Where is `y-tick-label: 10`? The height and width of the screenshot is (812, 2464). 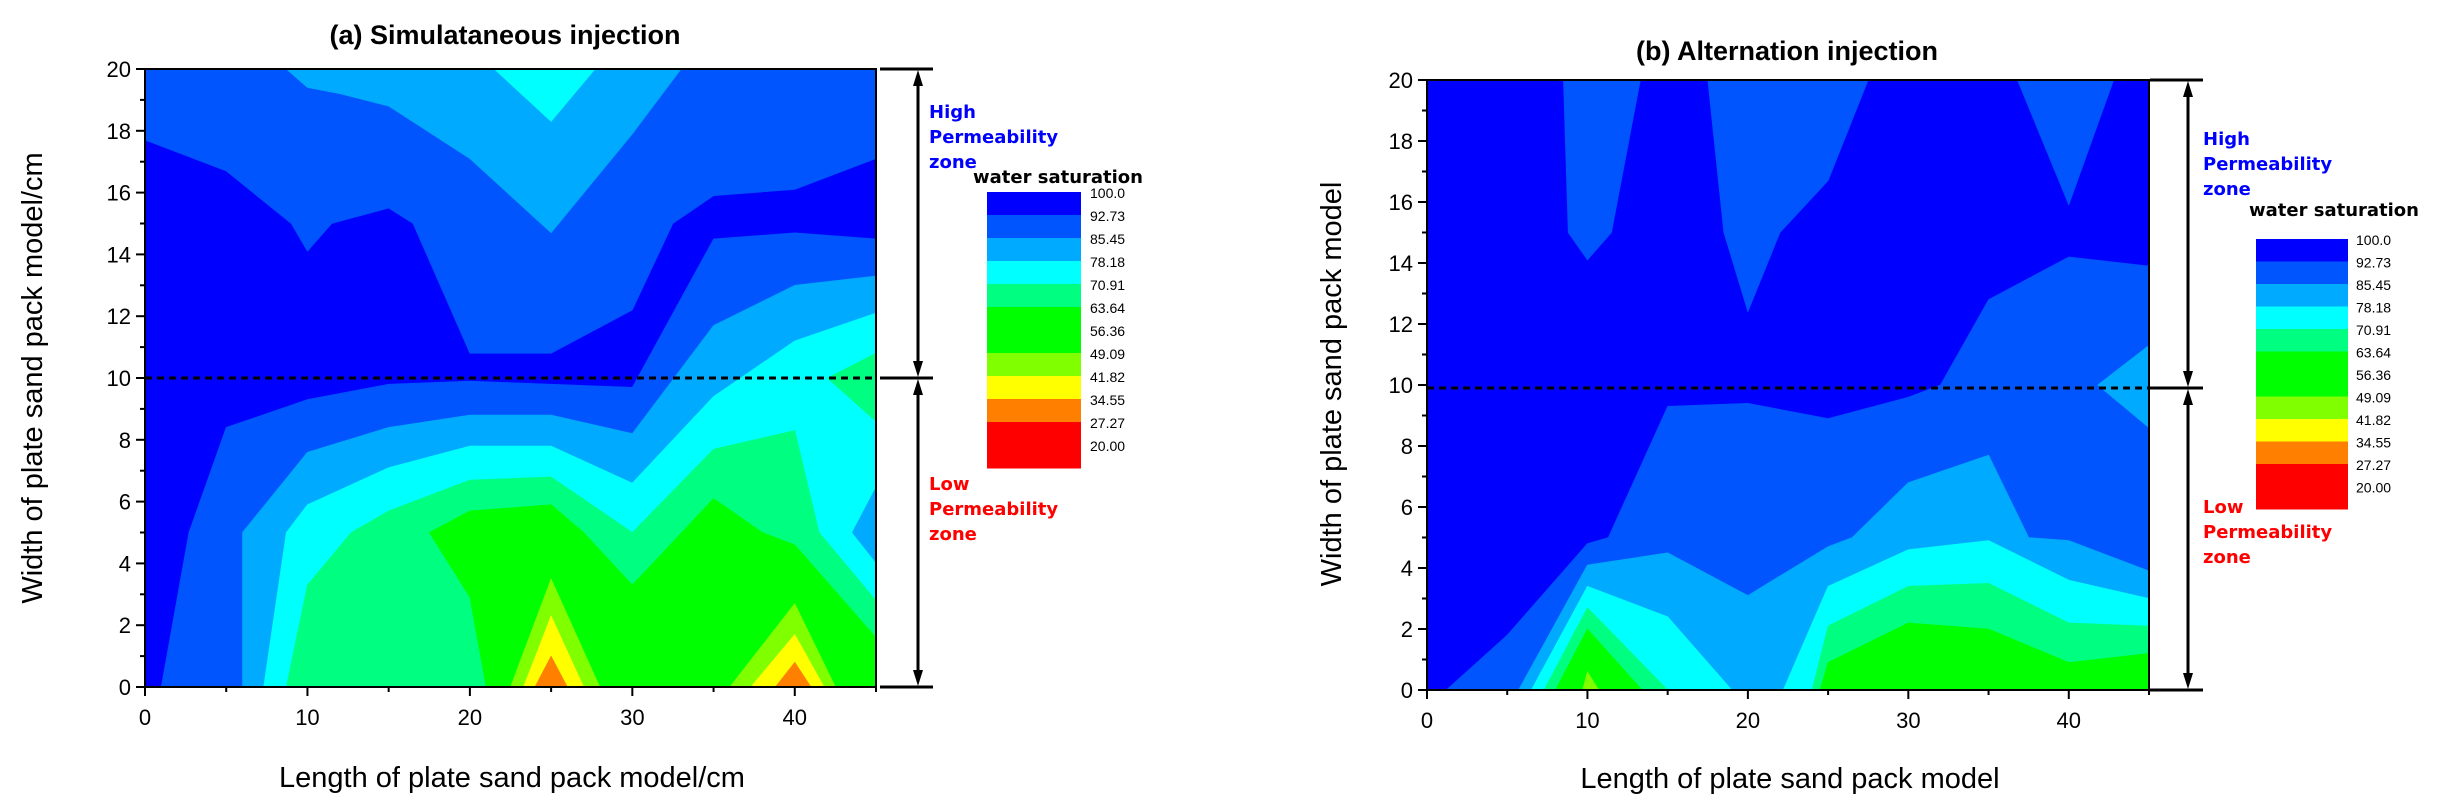 y-tick-label: 10 is located at coordinates (119, 378).